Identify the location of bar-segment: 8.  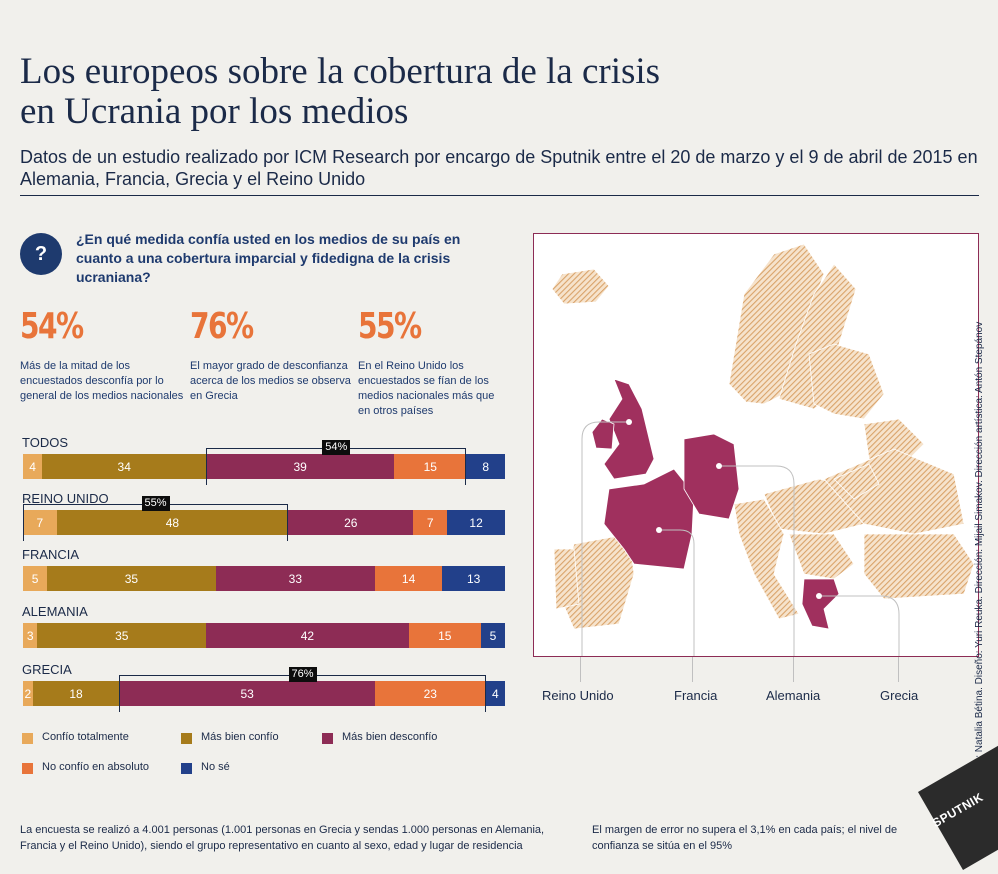
(485, 466).